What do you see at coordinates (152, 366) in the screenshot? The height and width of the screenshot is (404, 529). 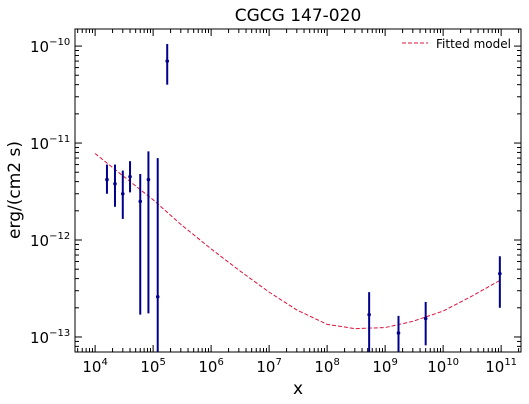 I see `x-tick-label: 10⁵` at bounding box center [152, 366].